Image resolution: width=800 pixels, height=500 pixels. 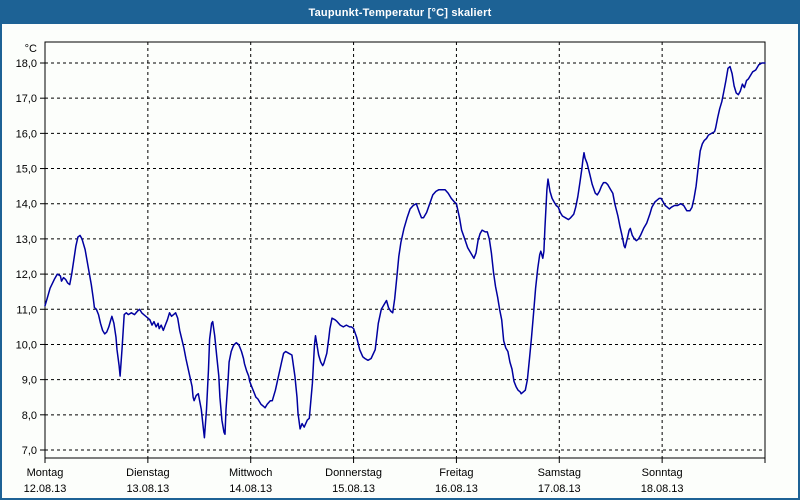 What do you see at coordinates (26, 205) in the screenshot?
I see `y-tick-label: 14,0` at bounding box center [26, 205].